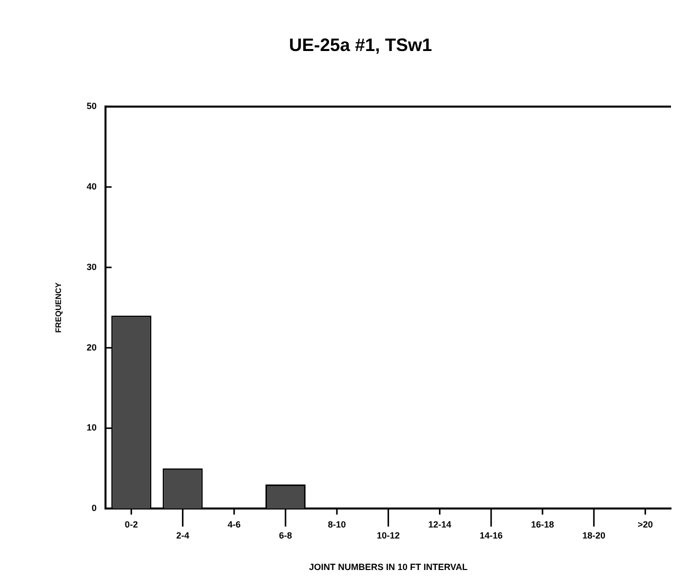  I want to click on y-tick-label: 40, so click(91, 186).